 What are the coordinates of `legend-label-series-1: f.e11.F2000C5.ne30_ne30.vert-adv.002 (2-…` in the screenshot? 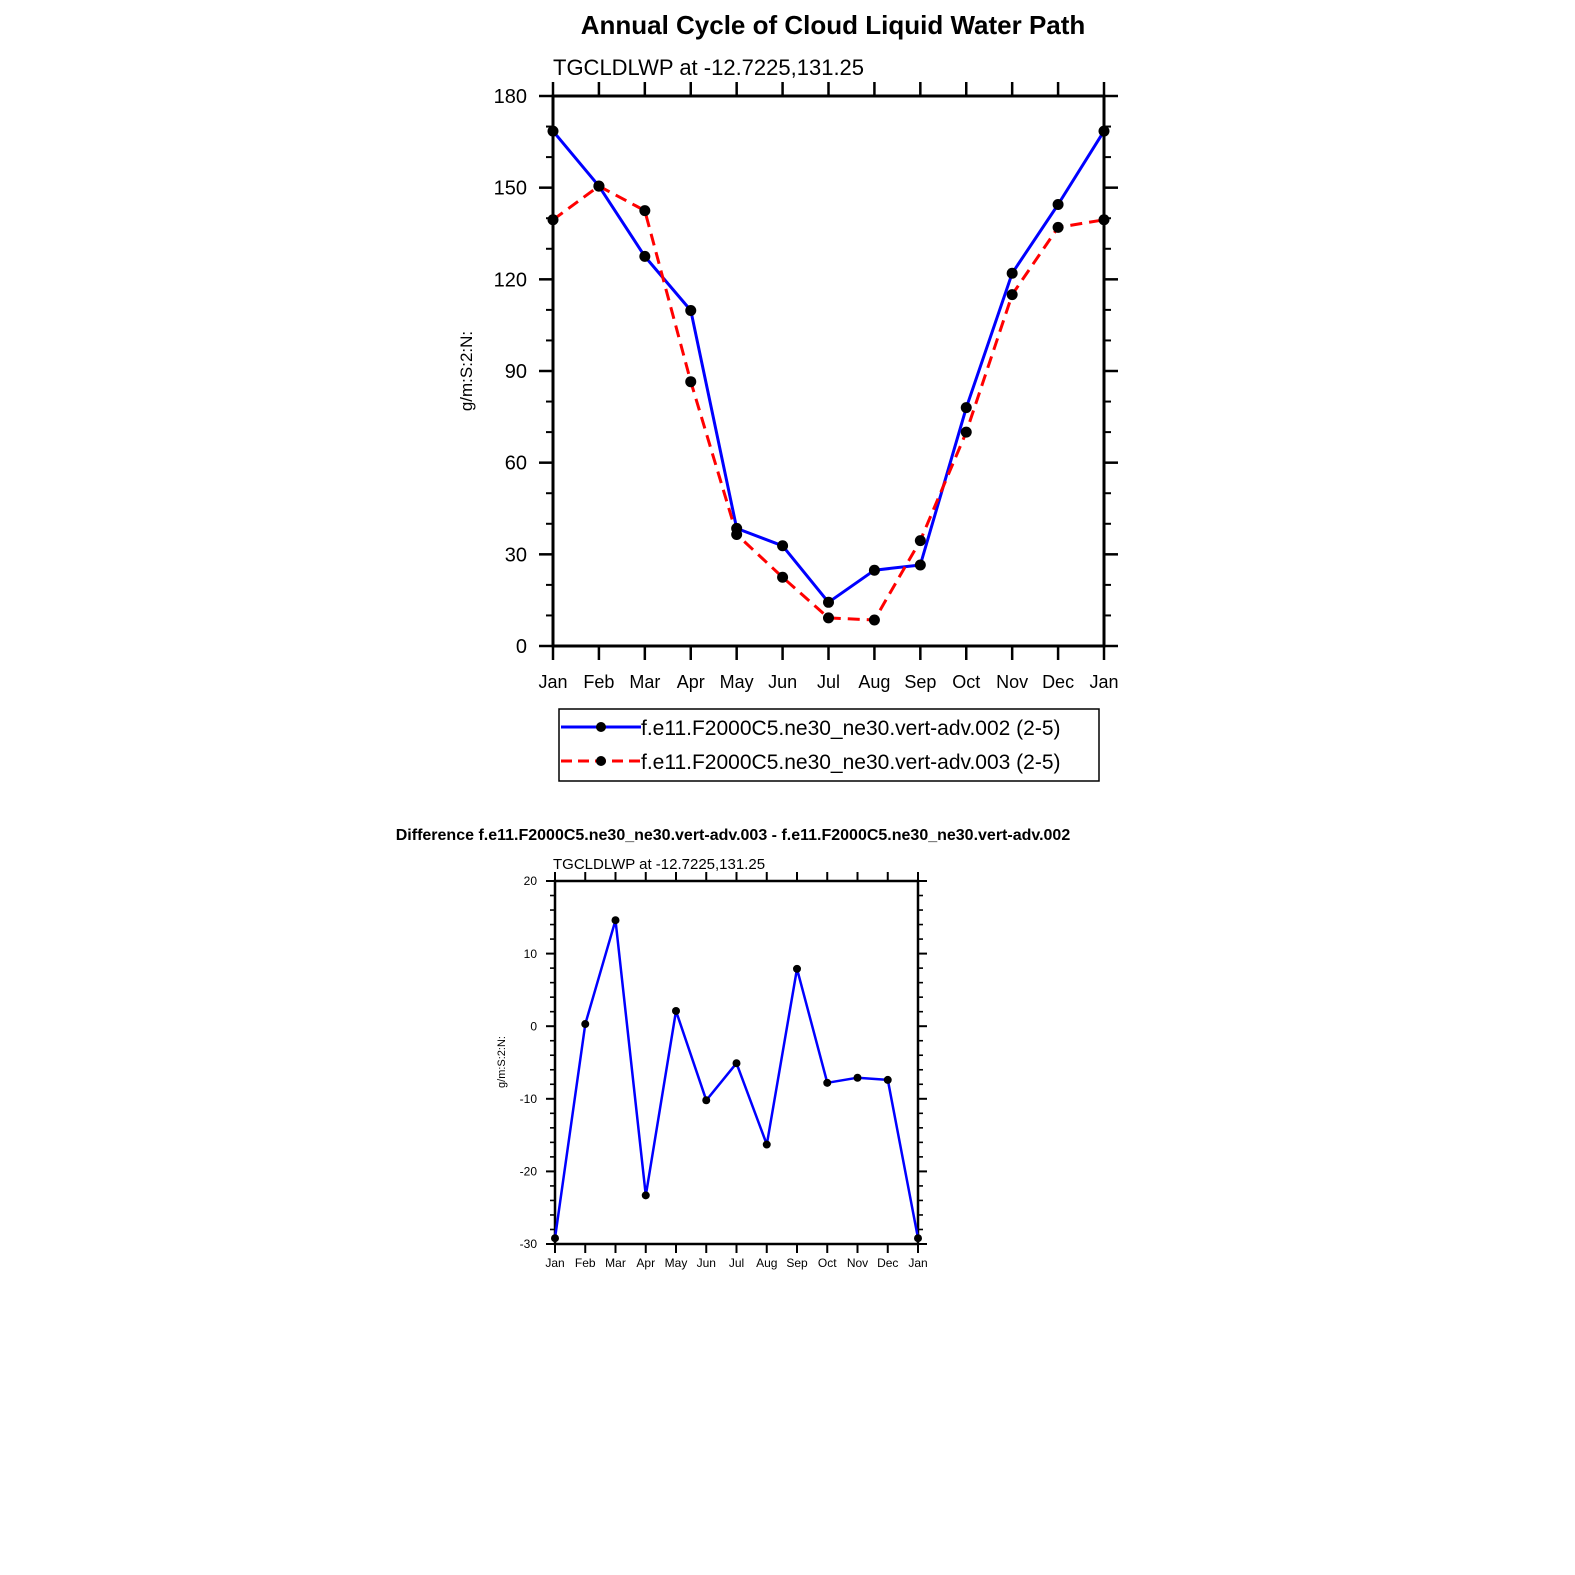 It's located at (851, 728).